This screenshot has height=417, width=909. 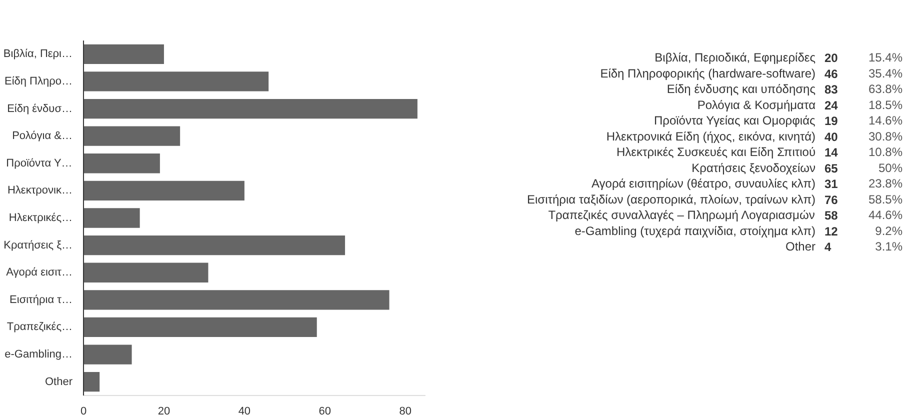 What do you see at coordinates (885, 121) in the screenshot?
I see `text: 14.6%` at bounding box center [885, 121].